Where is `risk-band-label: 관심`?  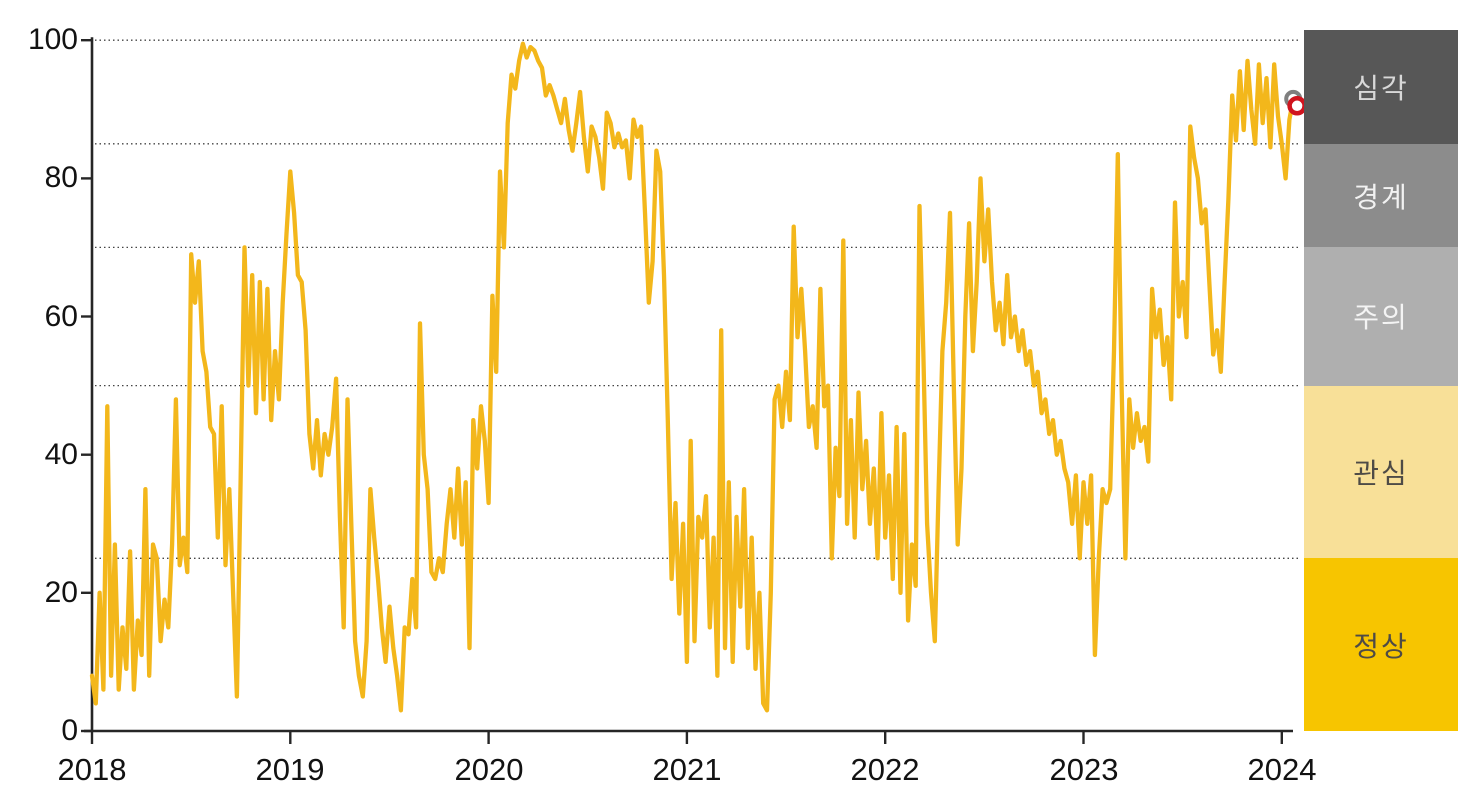
risk-band-label: 관심 is located at coordinates (1381, 473).